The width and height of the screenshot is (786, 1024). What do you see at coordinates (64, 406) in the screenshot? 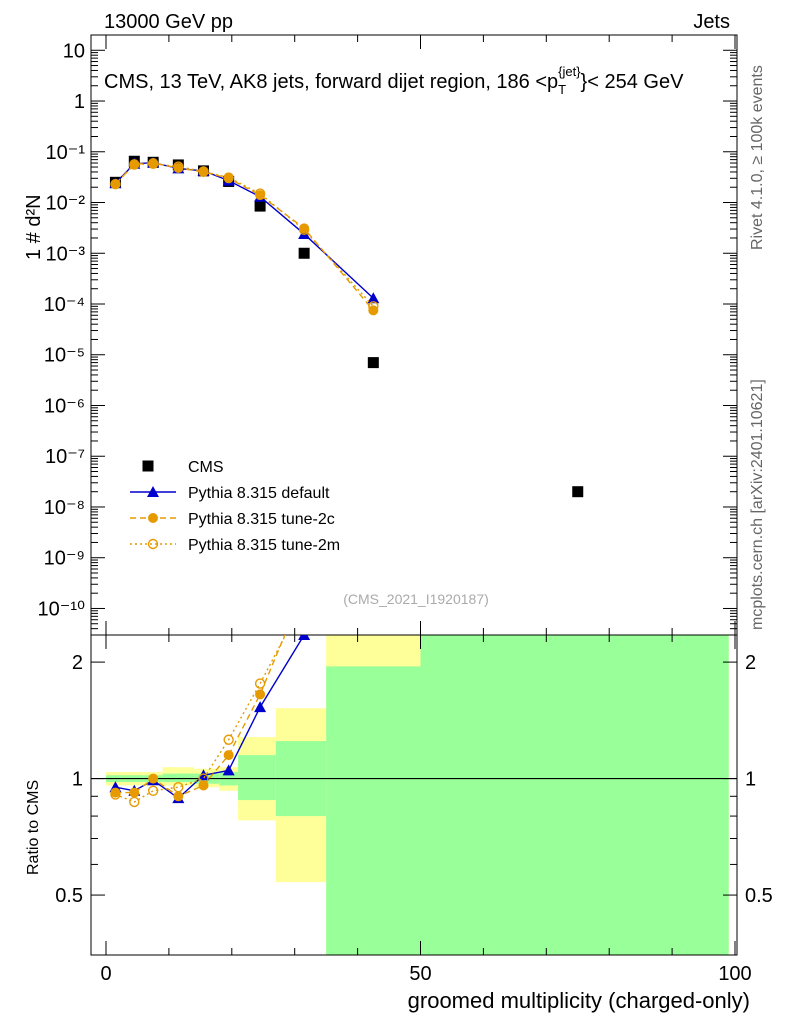
I see `y-tick-label: 10⁻⁶` at bounding box center [64, 406].